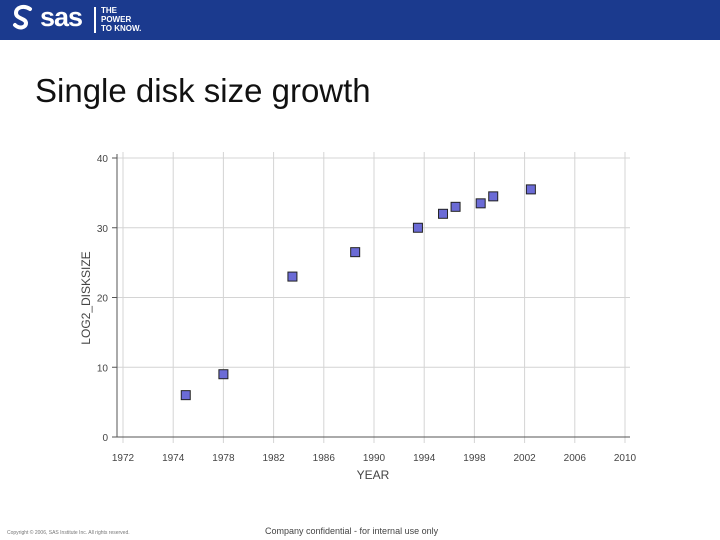 This screenshot has width=720, height=540. What do you see at coordinates (86, 297) in the screenshot?
I see `y-axis-title: LOG2_DISKSIZE` at bounding box center [86, 297].